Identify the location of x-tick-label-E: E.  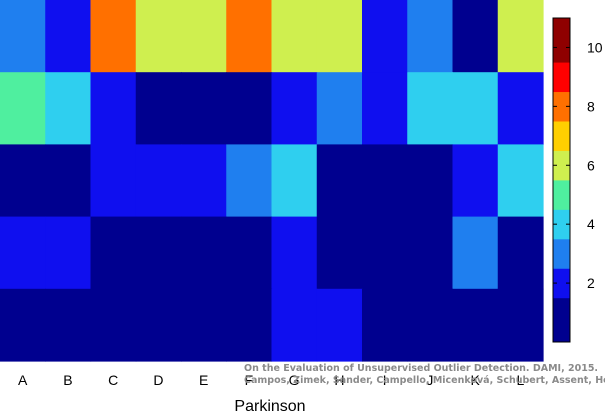
(203, 380).